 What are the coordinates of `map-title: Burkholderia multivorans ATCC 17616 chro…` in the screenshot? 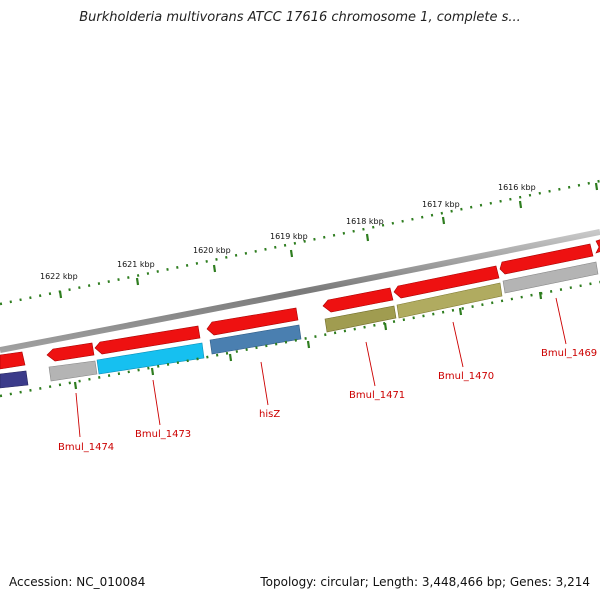 It's located at (300, 17).